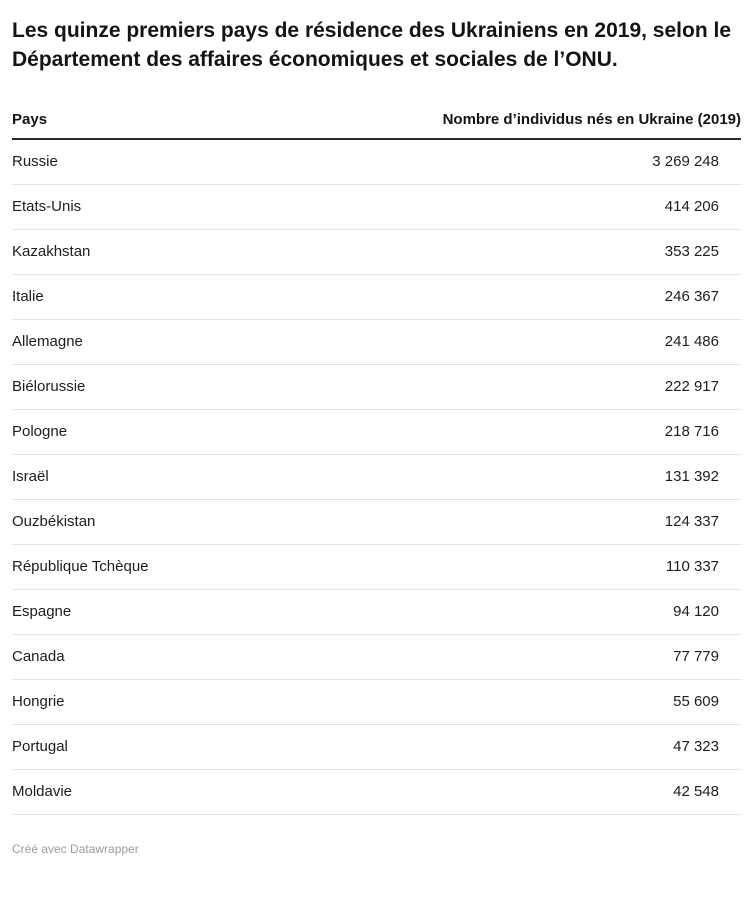 The width and height of the screenshot is (754, 898). What do you see at coordinates (376, 252) in the screenshot?
I see `table-row: Kazakhstan 353 225` at bounding box center [376, 252].